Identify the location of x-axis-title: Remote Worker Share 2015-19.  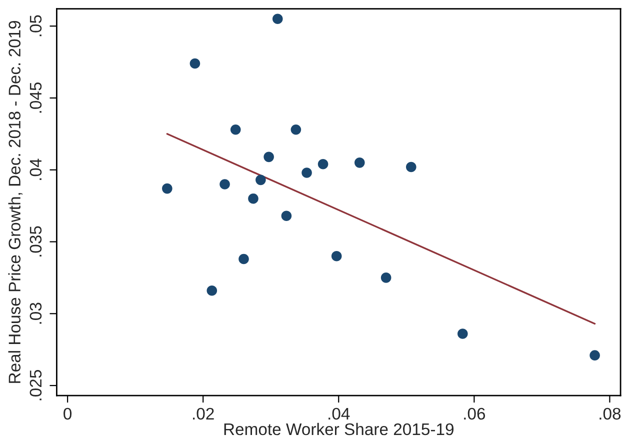
(339, 429).